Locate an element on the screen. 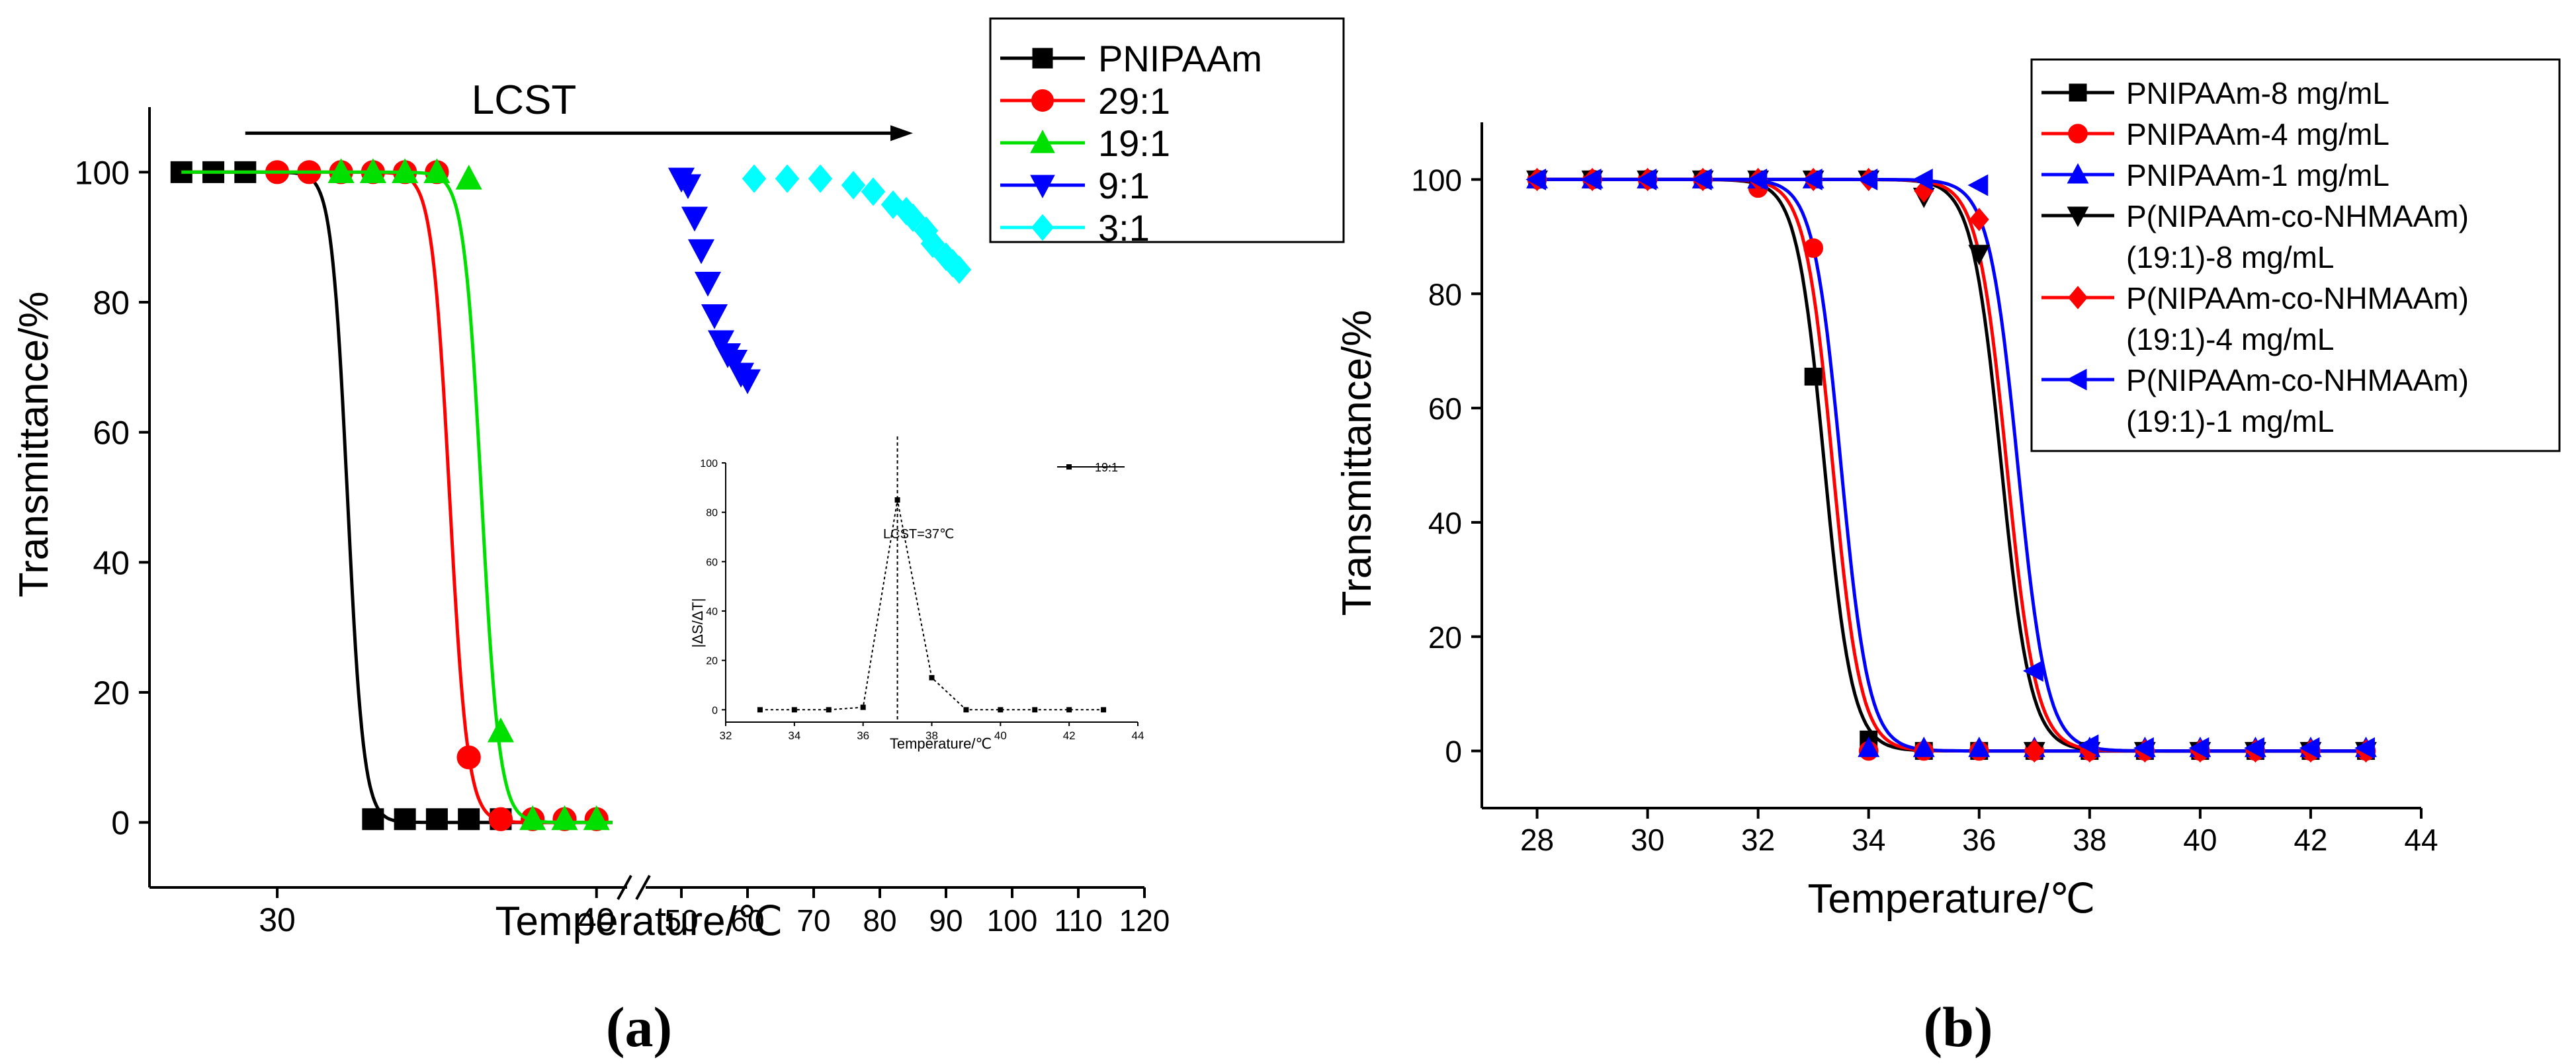 Image resolution: width=2576 pixels, height=1064 pixels. panel-b-y-tick-label: 40 is located at coordinates (1445, 523).